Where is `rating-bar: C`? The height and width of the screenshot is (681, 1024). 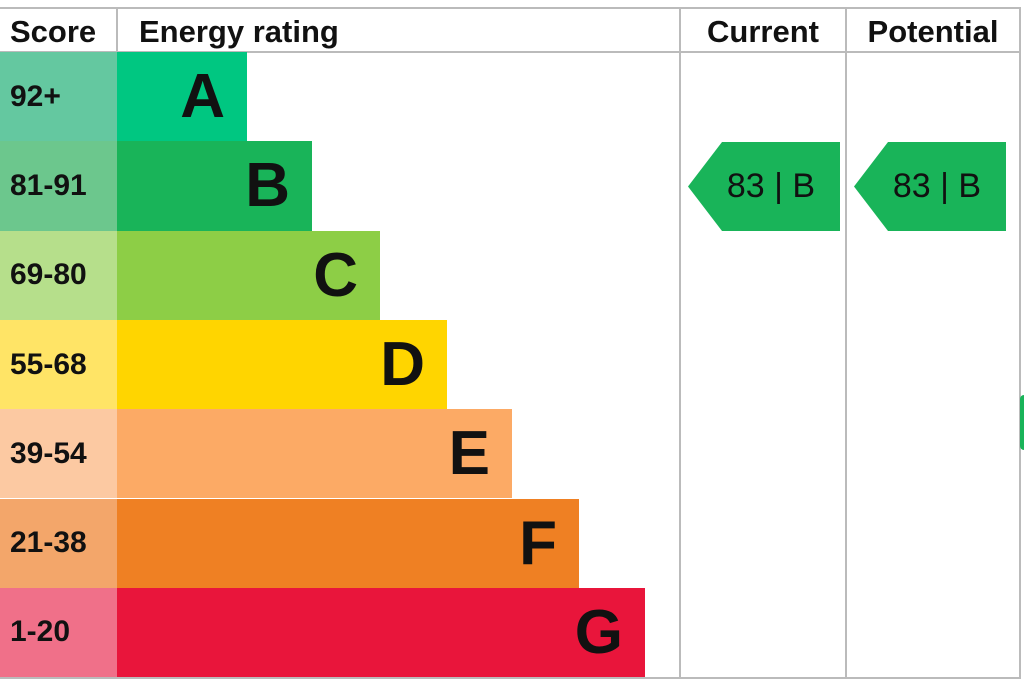
rating-bar: C is located at coordinates (248, 275).